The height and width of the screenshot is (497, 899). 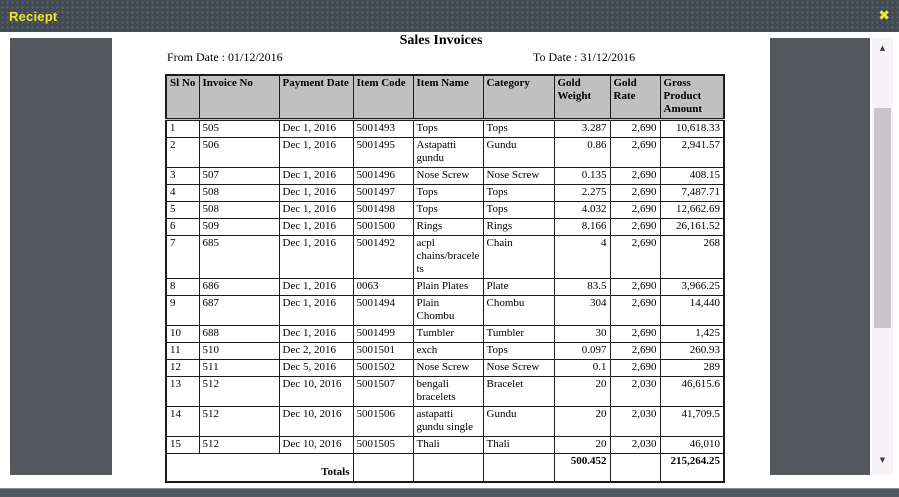 I want to click on totals-label: Totals, so click(x=259, y=467).